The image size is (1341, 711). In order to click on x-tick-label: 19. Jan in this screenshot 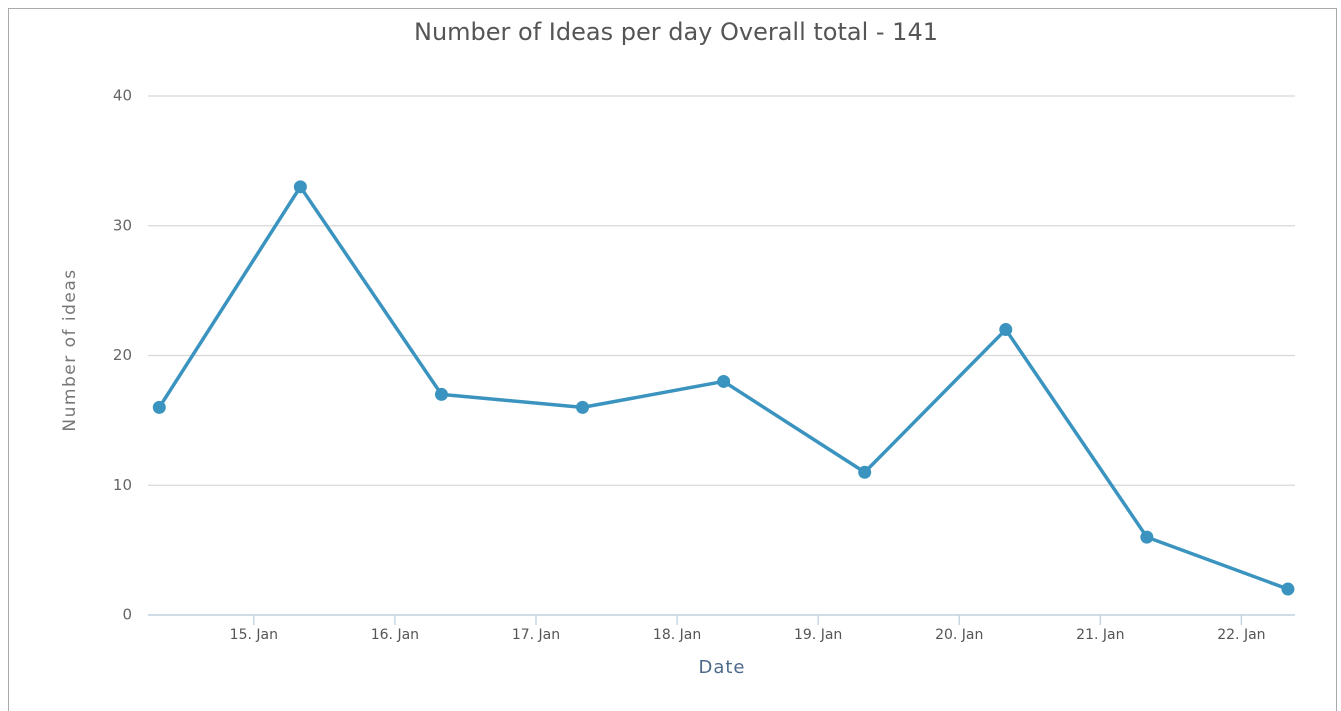, I will do `click(818, 635)`.